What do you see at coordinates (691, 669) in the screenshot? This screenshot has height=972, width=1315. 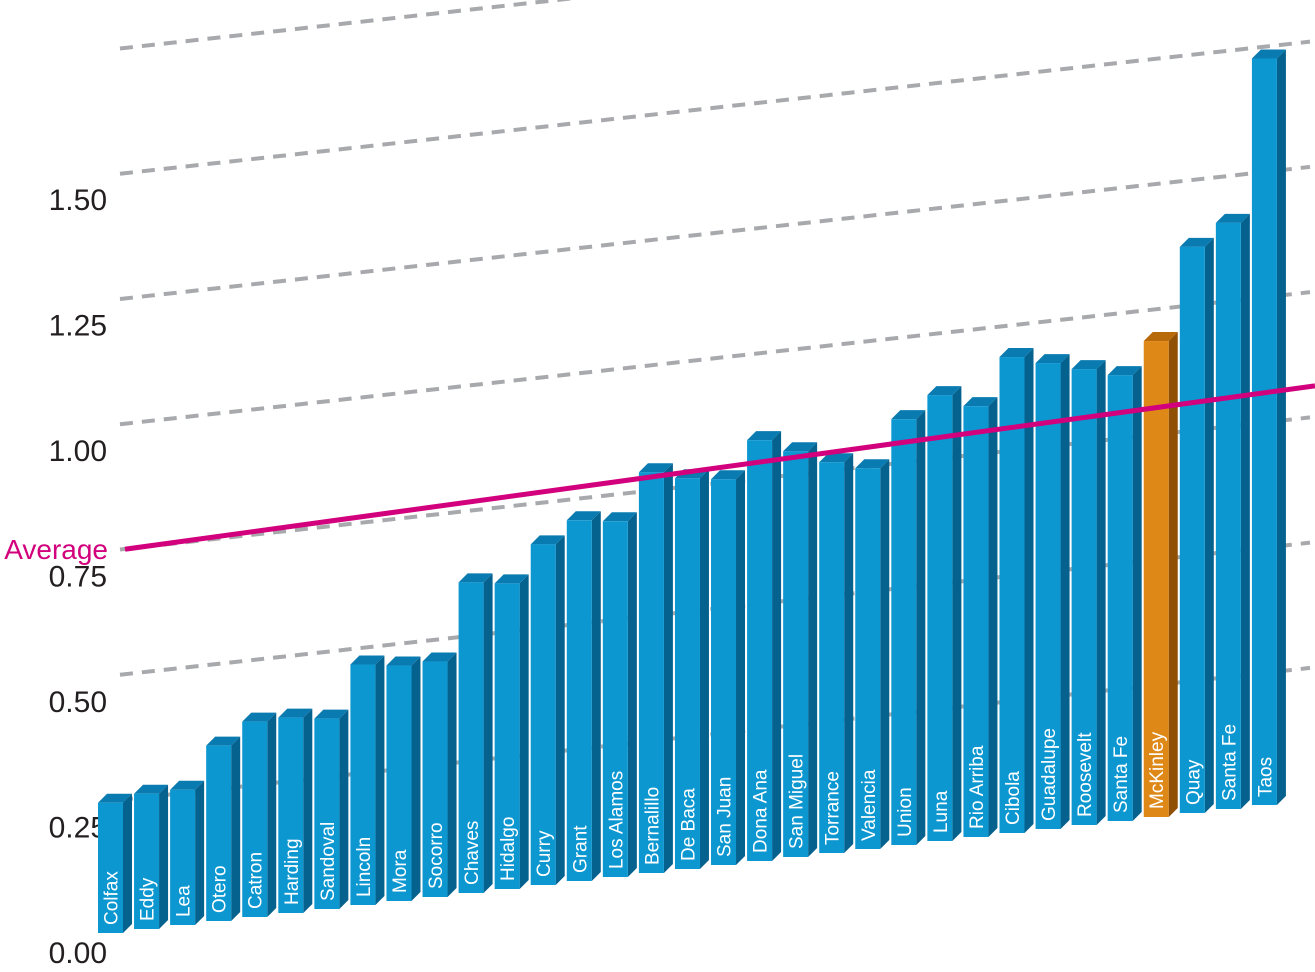 I see `bar: De Baca` at bounding box center [691, 669].